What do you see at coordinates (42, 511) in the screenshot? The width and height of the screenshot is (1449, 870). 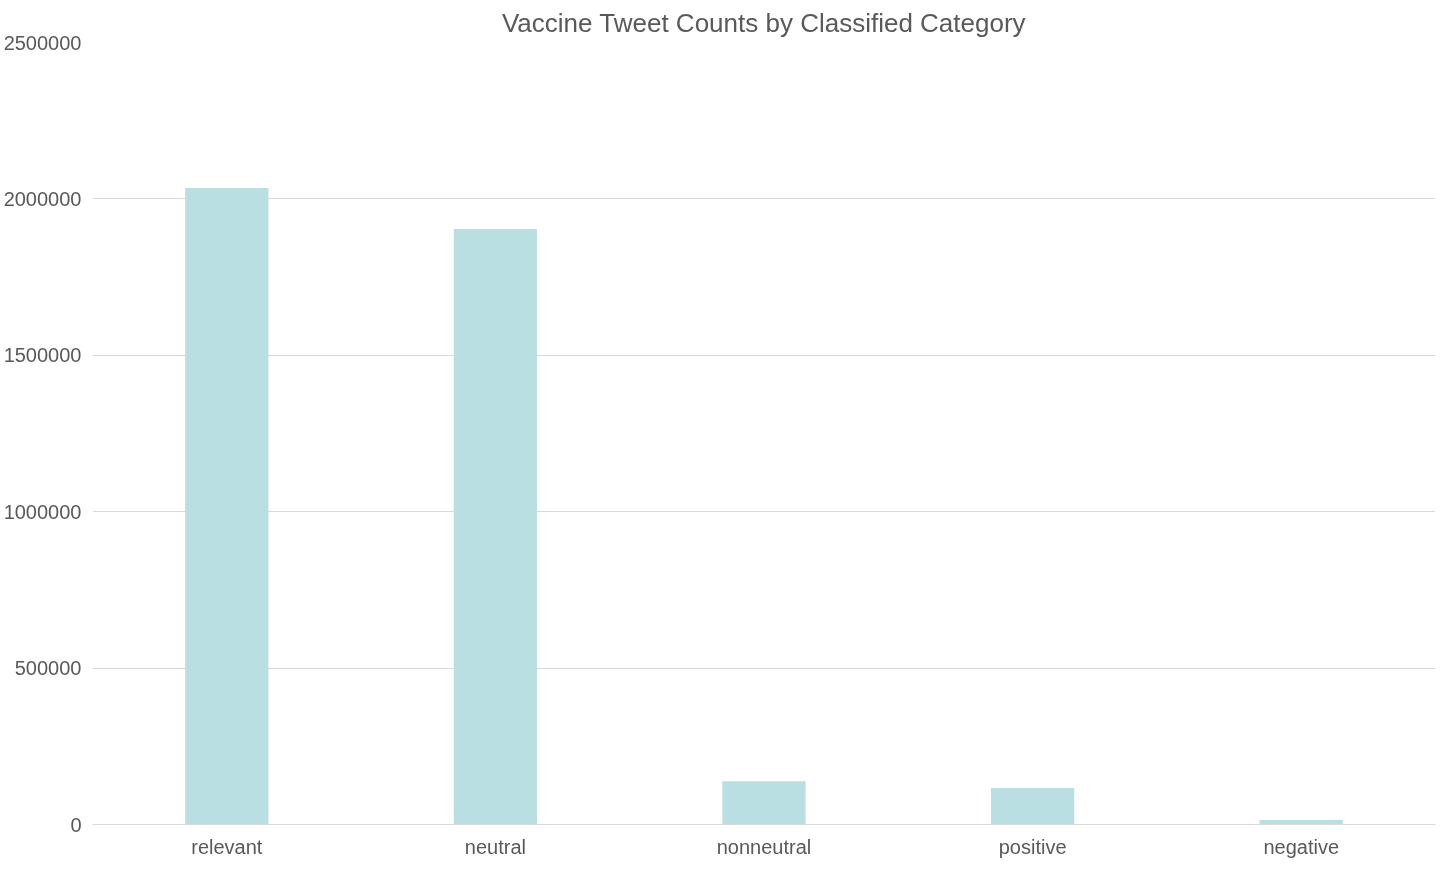 I see `y-tick-label: 1000000` at bounding box center [42, 511].